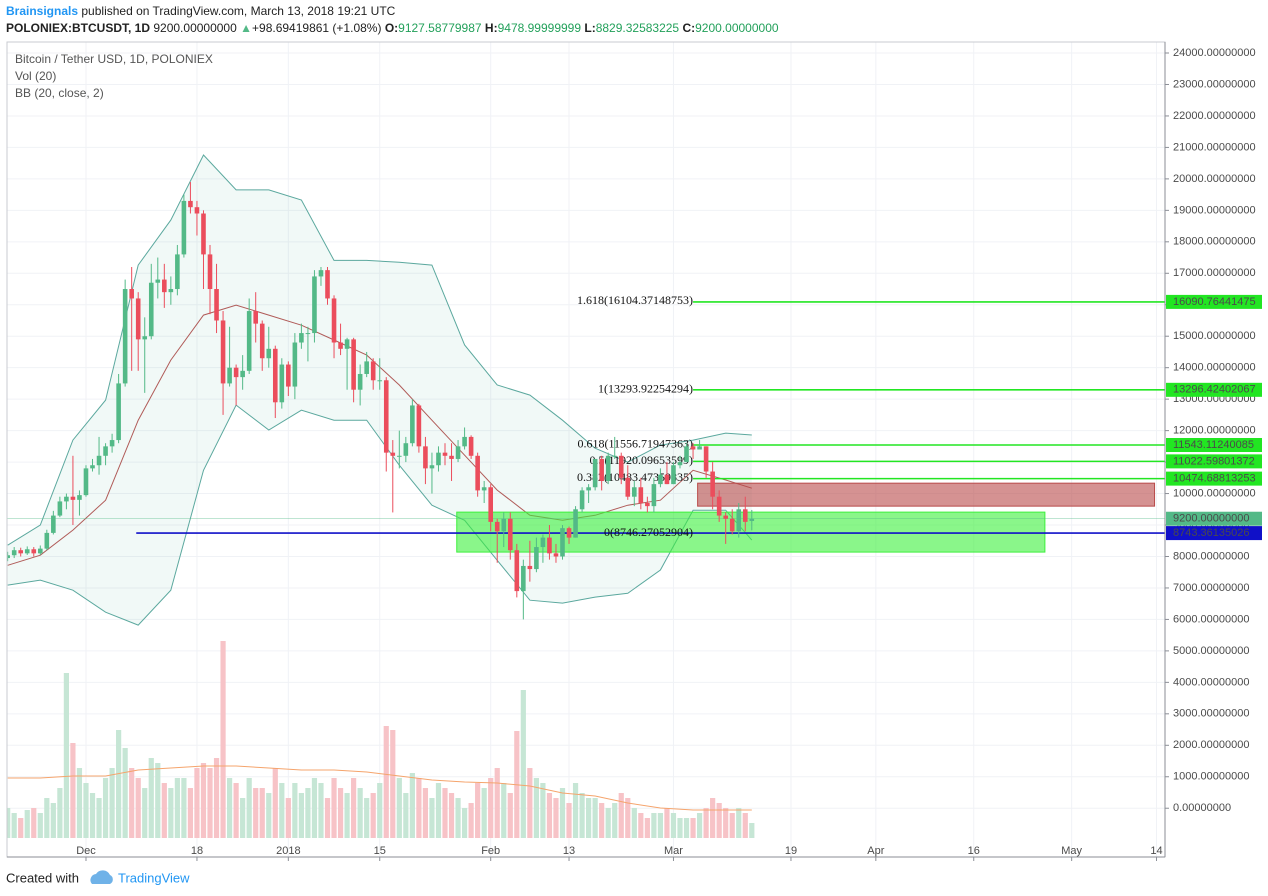 This screenshot has width=1268, height=896. Describe the element at coordinates (540, 28) in the screenshot. I see `high: 9478.99999999` at that location.